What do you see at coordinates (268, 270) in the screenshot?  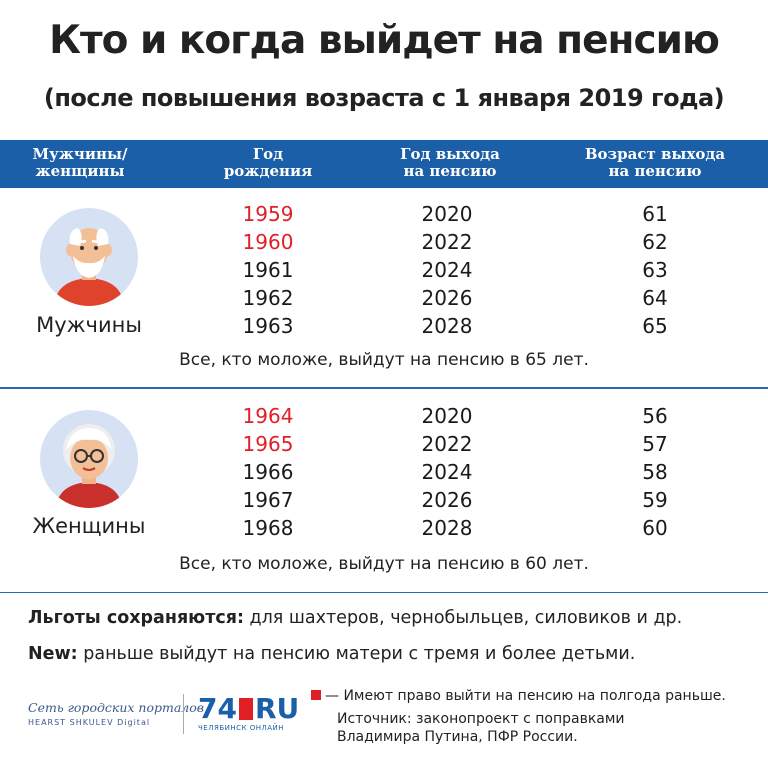 I see `birth-year-cell: 1961` at bounding box center [268, 270].